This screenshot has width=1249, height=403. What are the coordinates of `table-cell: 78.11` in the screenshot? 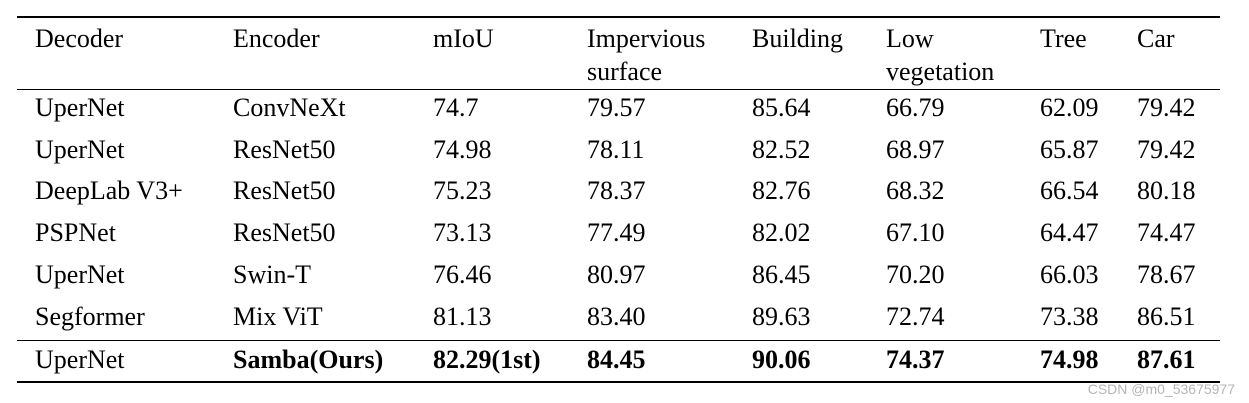 It's located at (616, 149).